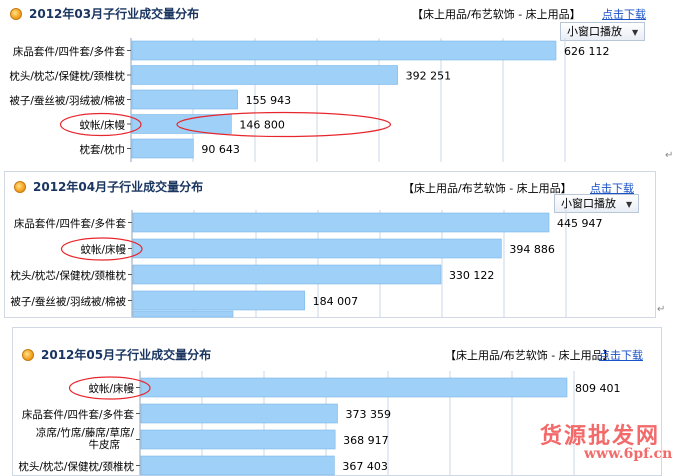  Describe the element at coordinates (78, 414) in the screenshot. I see `category-label-1: 床品套件/四件套/多件套` at that location.